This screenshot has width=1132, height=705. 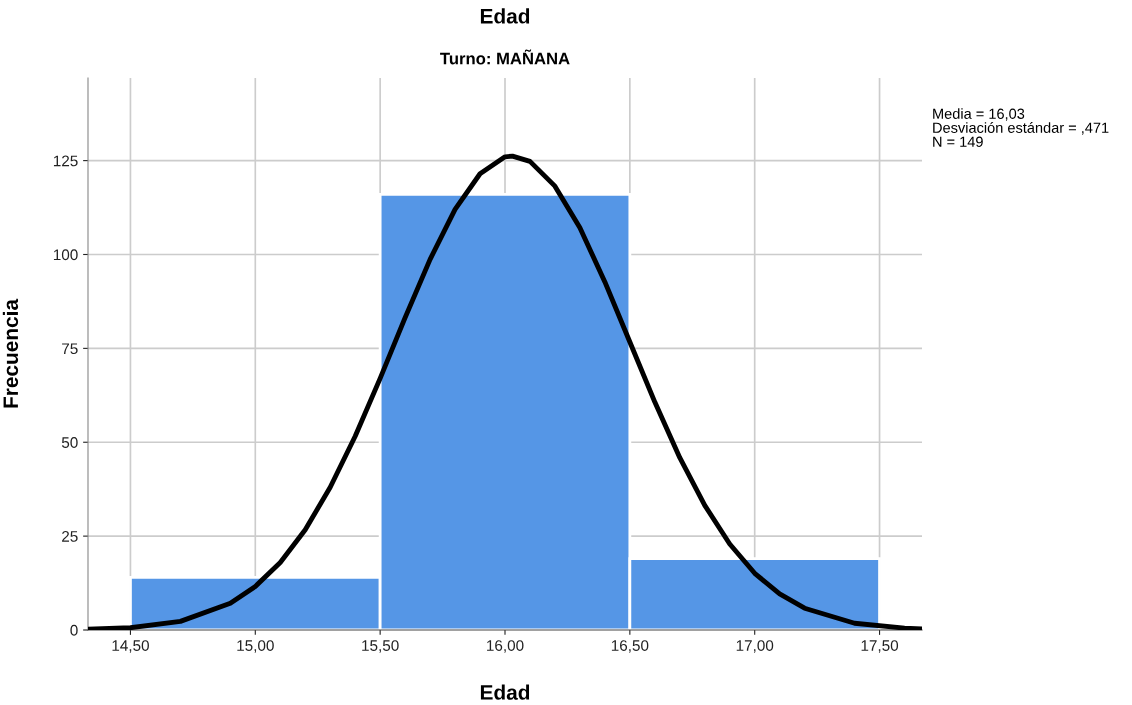 What do you see at coordinates (755, 646) in the screenshot?
I see `x-tick-label: 17,00` at bounding box center [755, 646].